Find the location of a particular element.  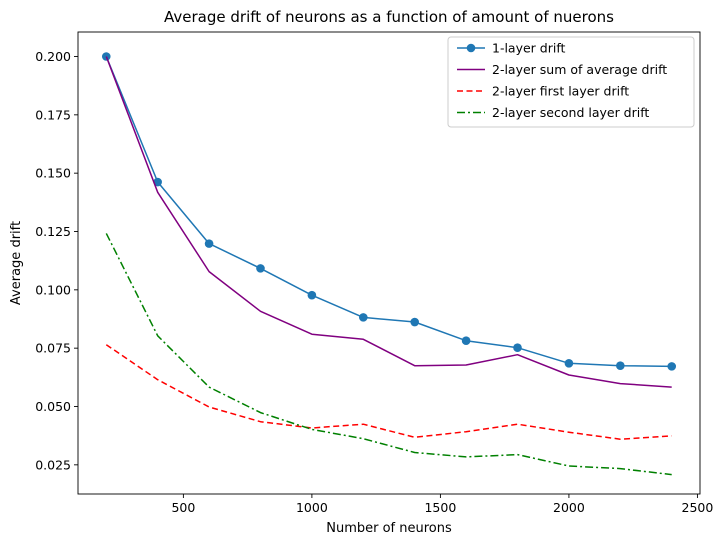

x-tick-label: 1000 is located at coordinates (312, 507).